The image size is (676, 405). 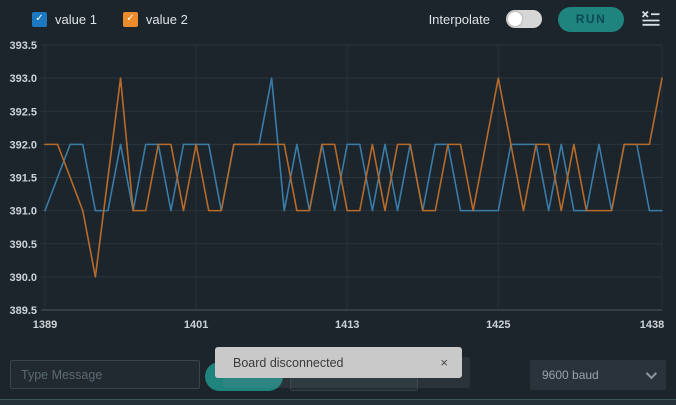 I want to click on clear-console-icon, so click(x=651, y=19).